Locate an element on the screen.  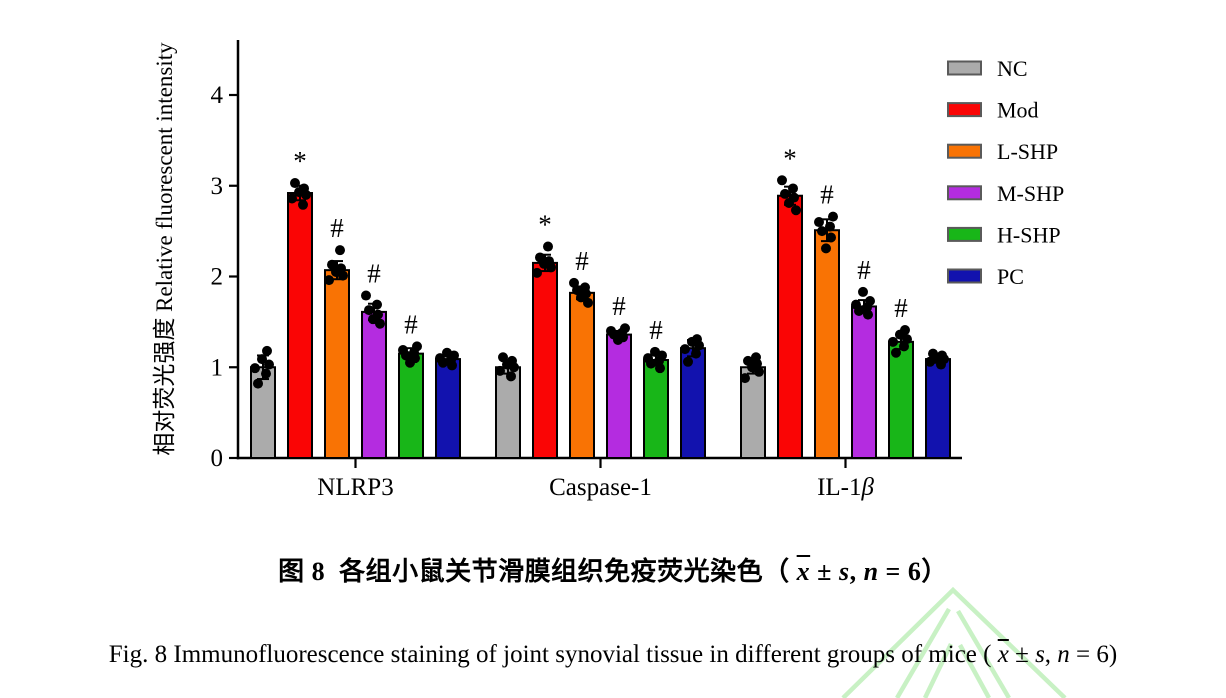
x-category-label: NLRP3 is located at coordinates (355, 487).